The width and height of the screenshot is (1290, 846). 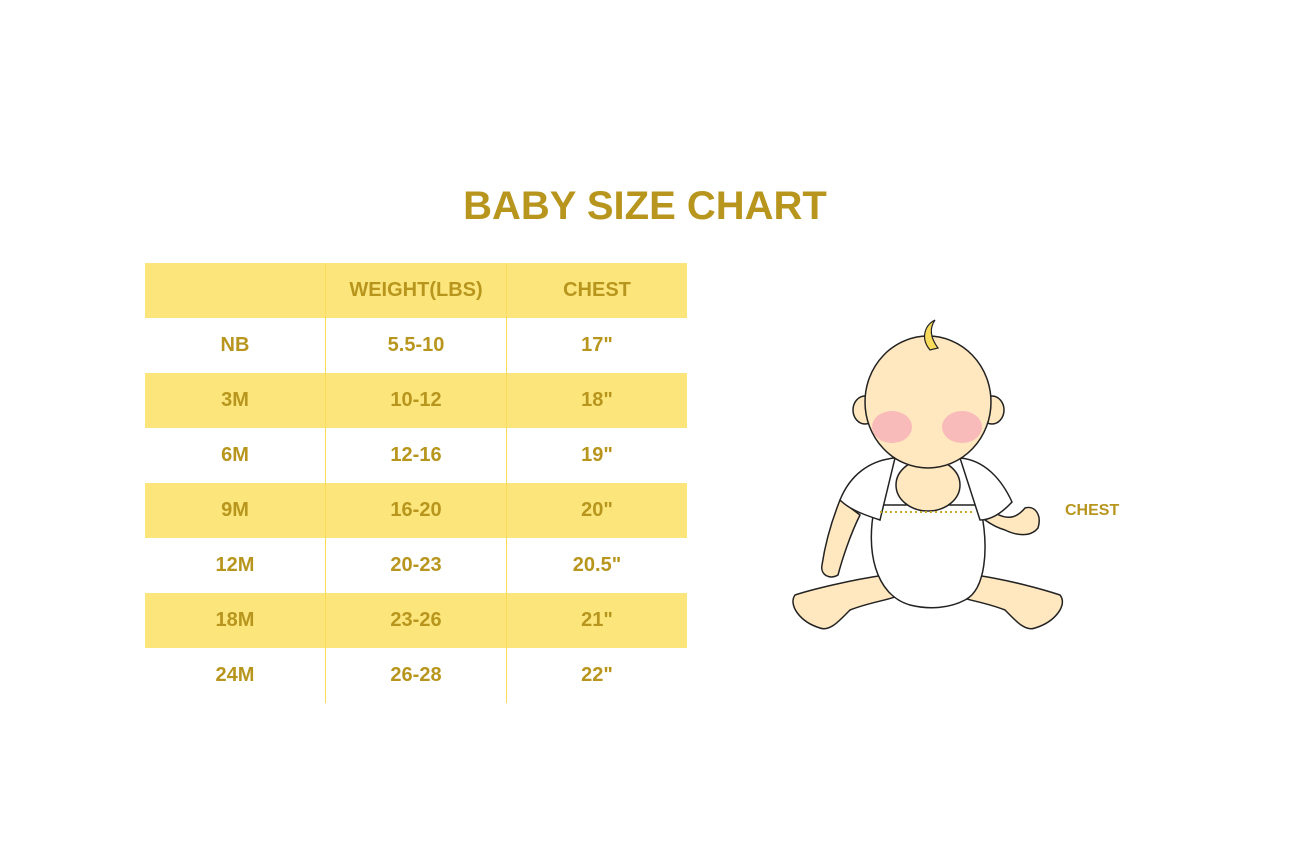 I want to click on table-row: 18M 23-26 21", so click(x=416, y=620).